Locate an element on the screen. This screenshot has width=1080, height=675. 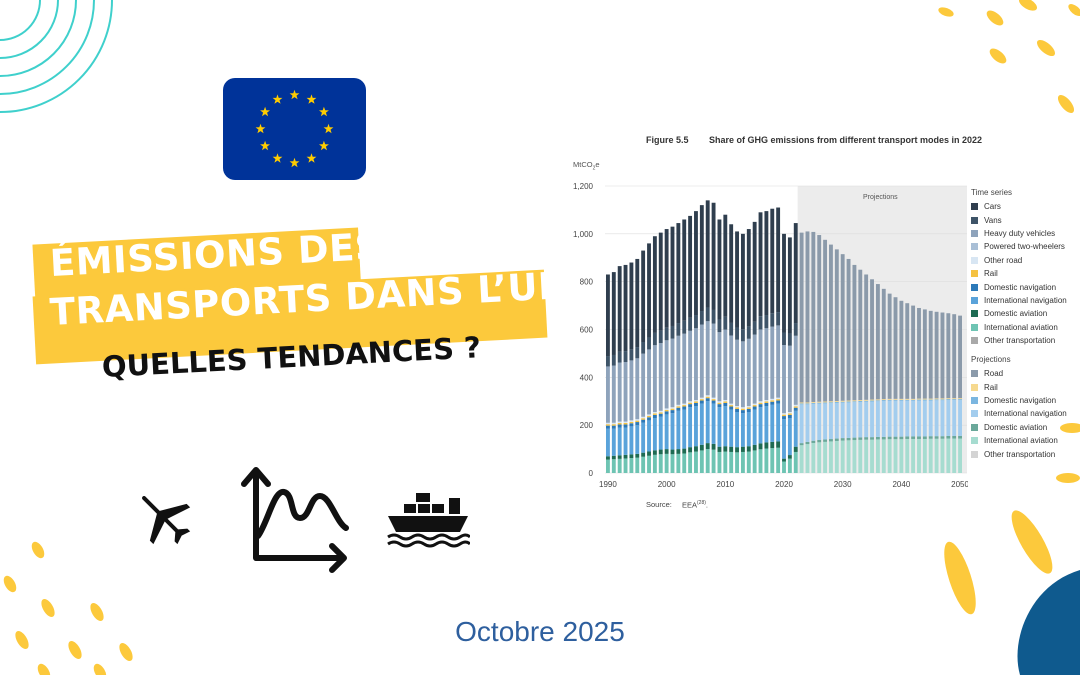
figure-label: Figure 5.5 is located at coordinates (667, 140).